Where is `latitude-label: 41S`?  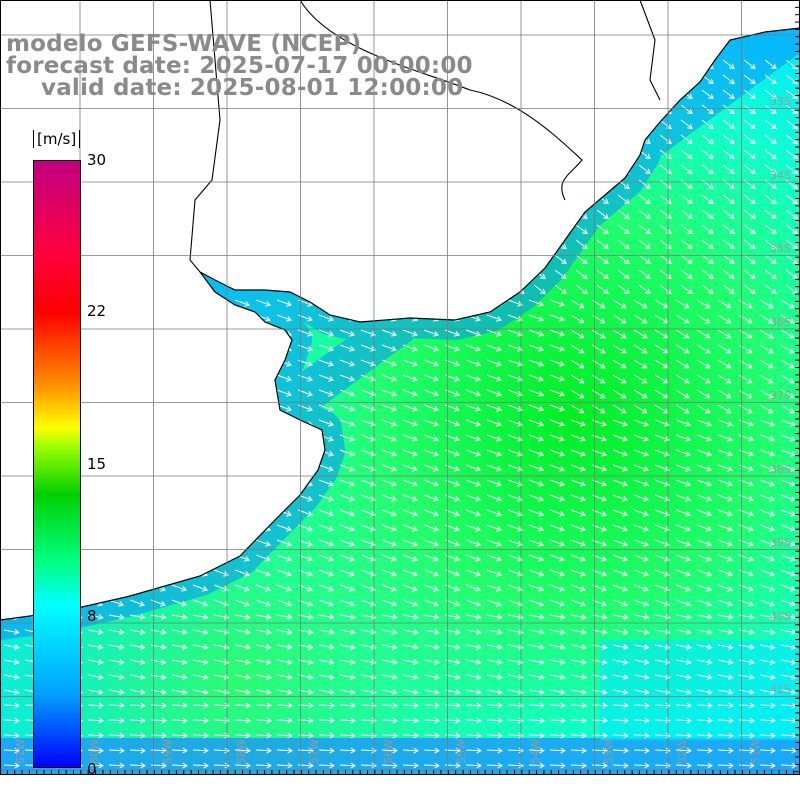
latitude-label: 41S is located at coordinates (780, 689).